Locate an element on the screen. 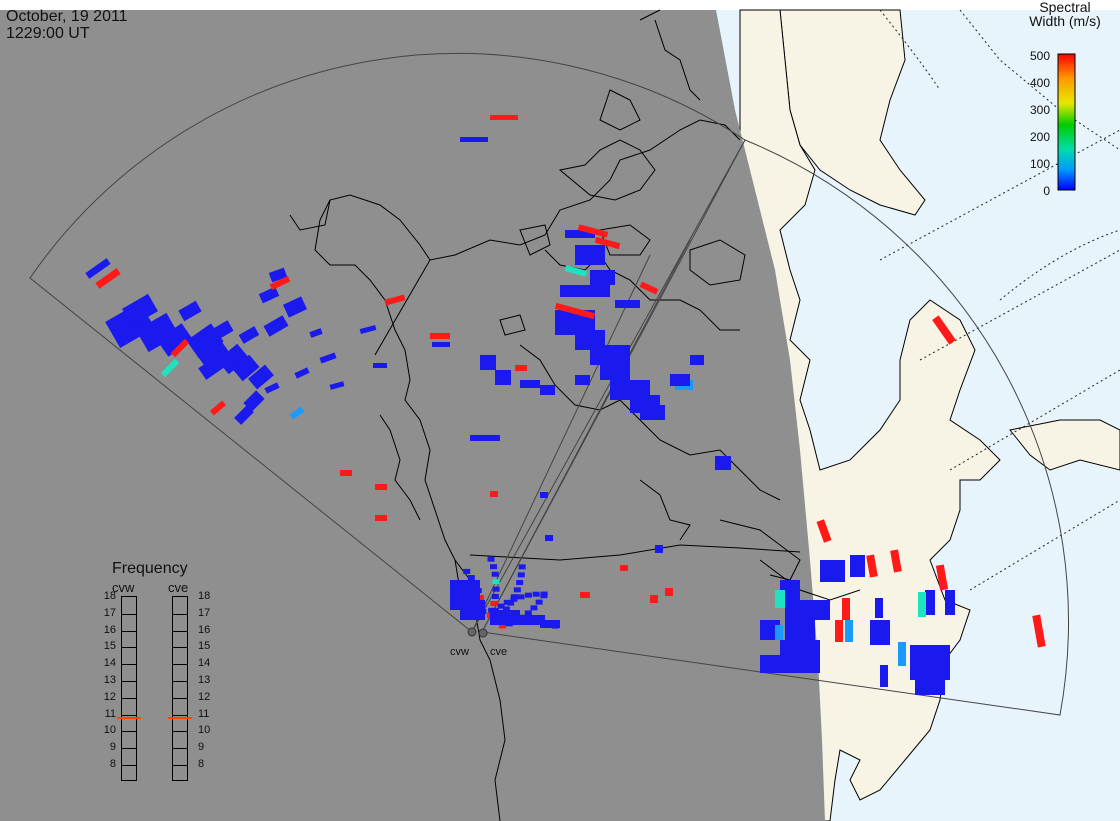 The height and width of the screenshot is (821, 1120). date-label: October, 19 2011 is located at coordinates (67, 16).